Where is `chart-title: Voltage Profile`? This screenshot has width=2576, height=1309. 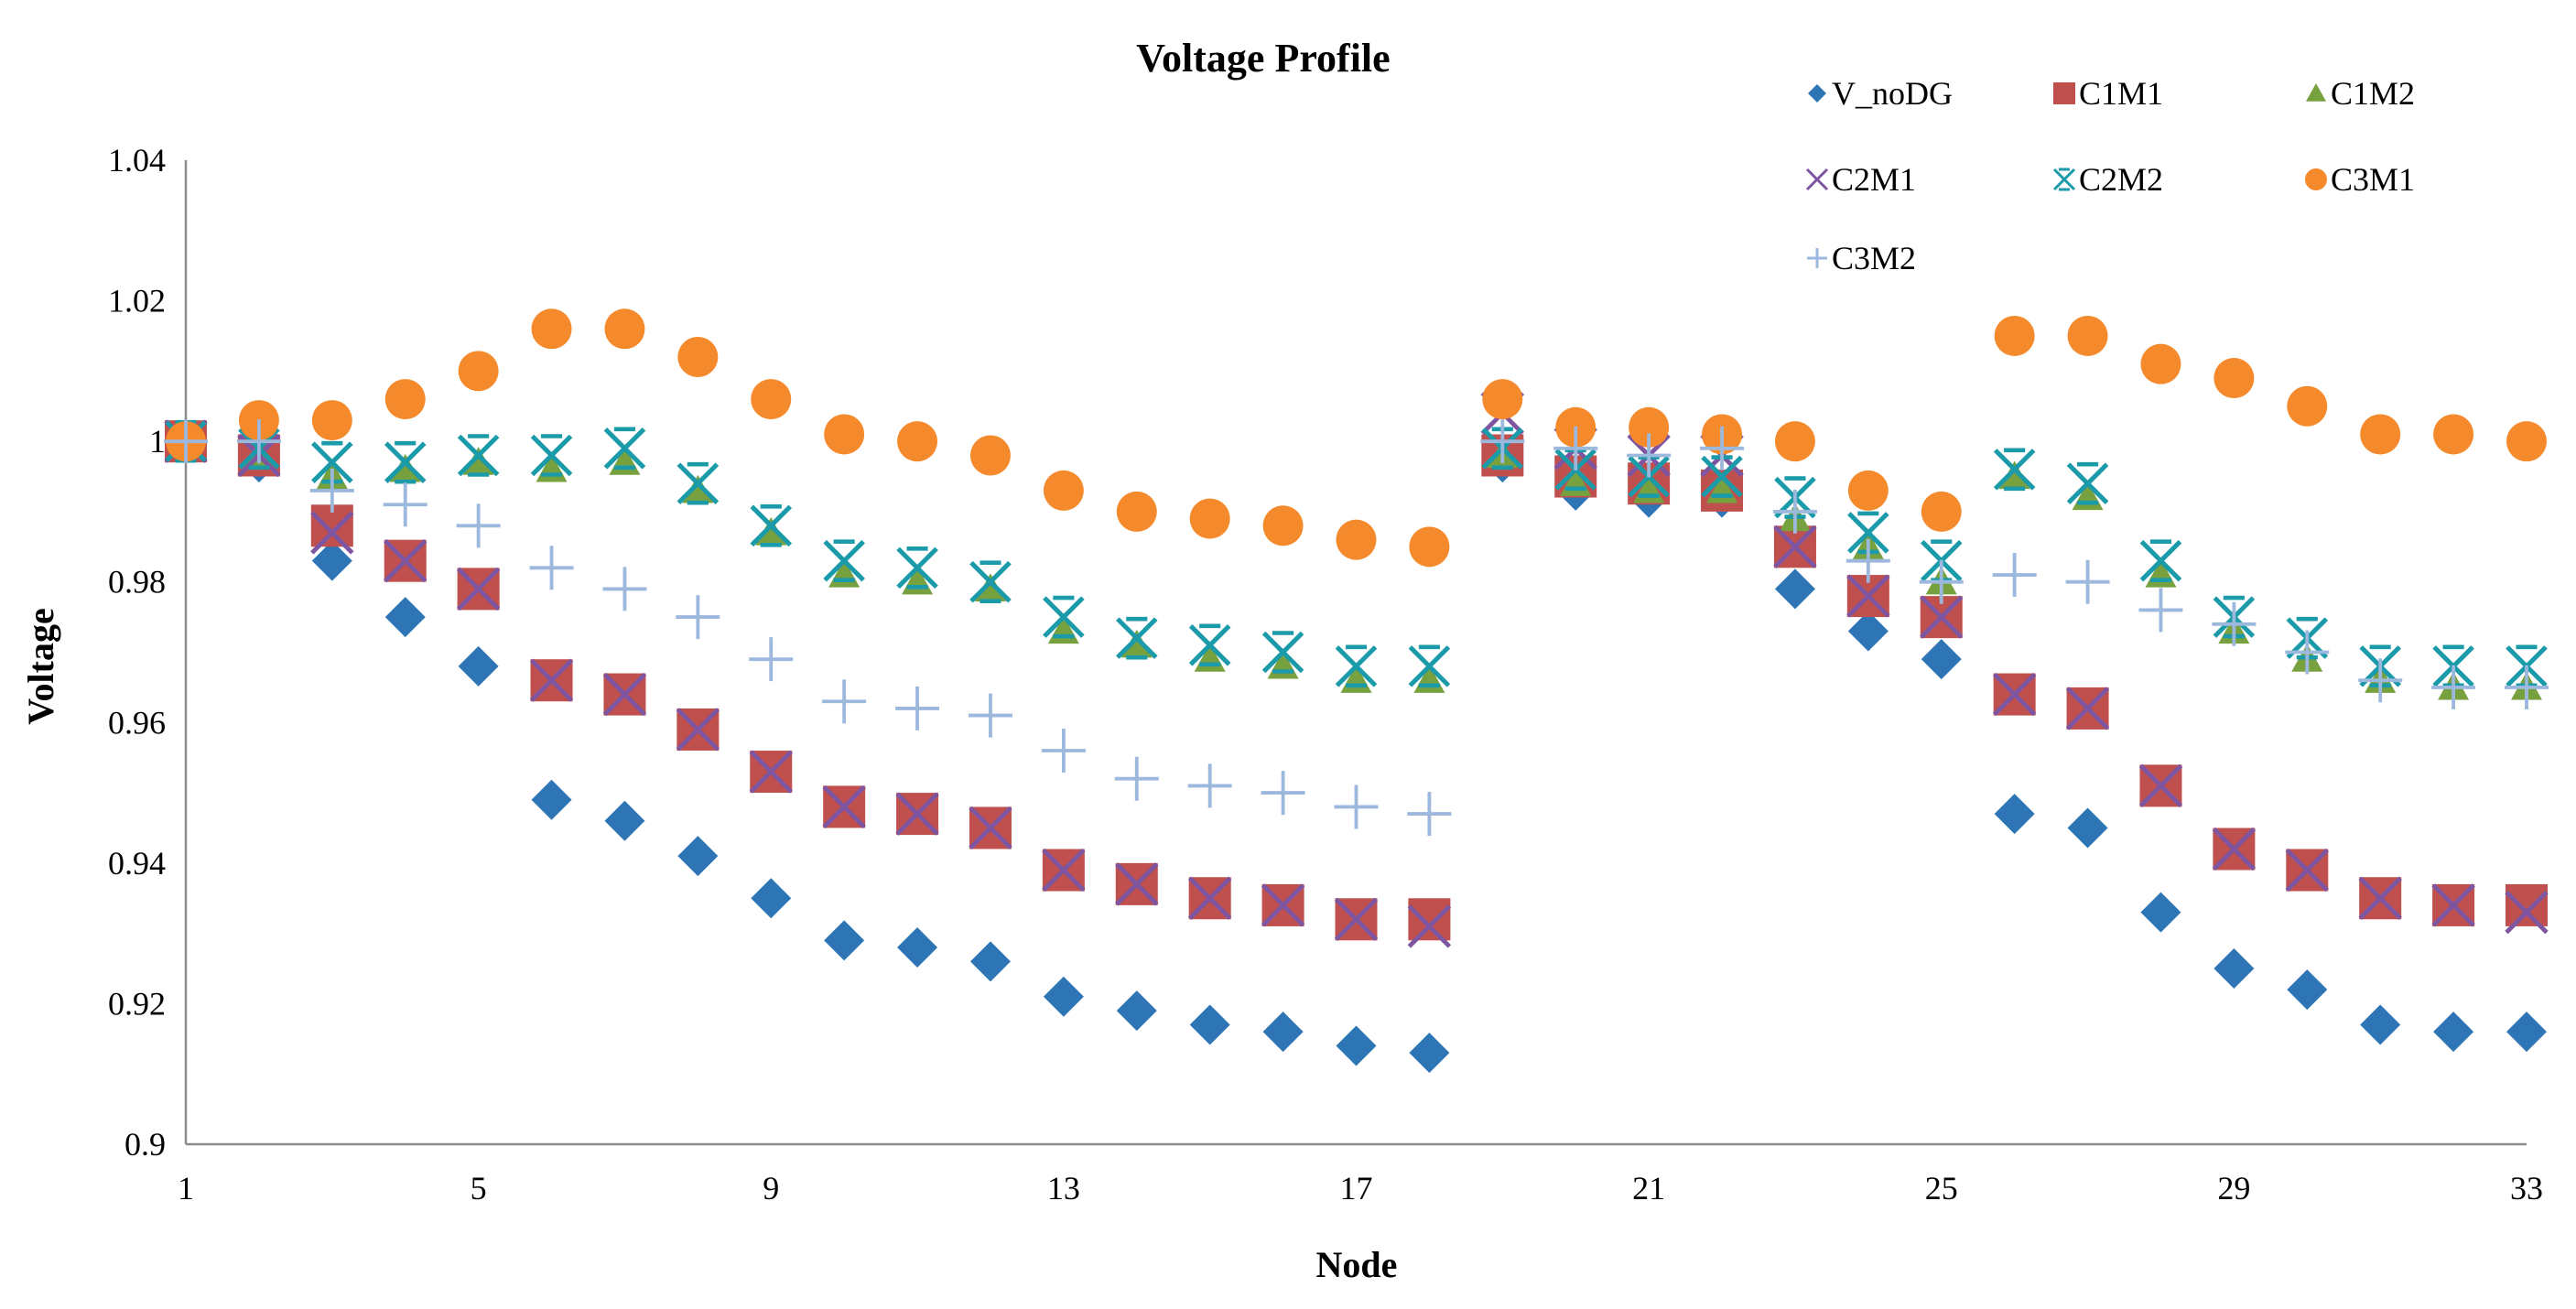
chart-title: Voltage Profile is located at coordinates (1263, 58).